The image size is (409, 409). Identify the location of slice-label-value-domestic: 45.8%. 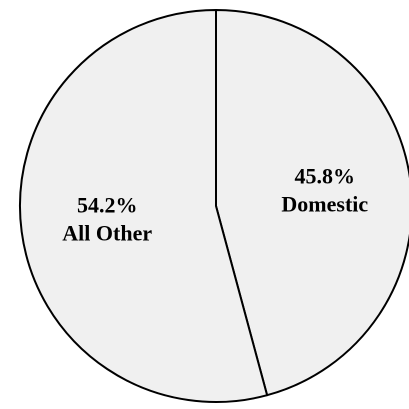
(325, 176).